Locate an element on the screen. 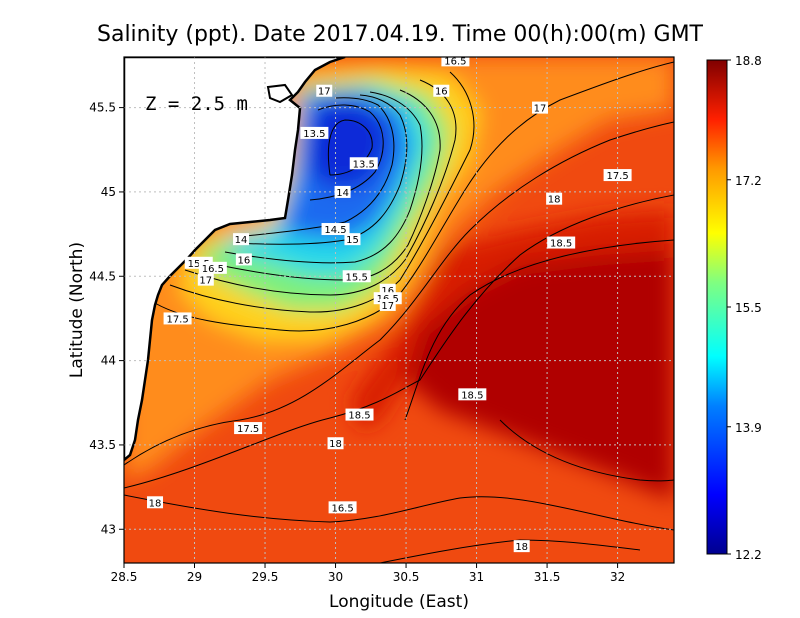 The height and width of the screenshot is (618, 800). field-region-red-east is located at coordinates (512, 320).